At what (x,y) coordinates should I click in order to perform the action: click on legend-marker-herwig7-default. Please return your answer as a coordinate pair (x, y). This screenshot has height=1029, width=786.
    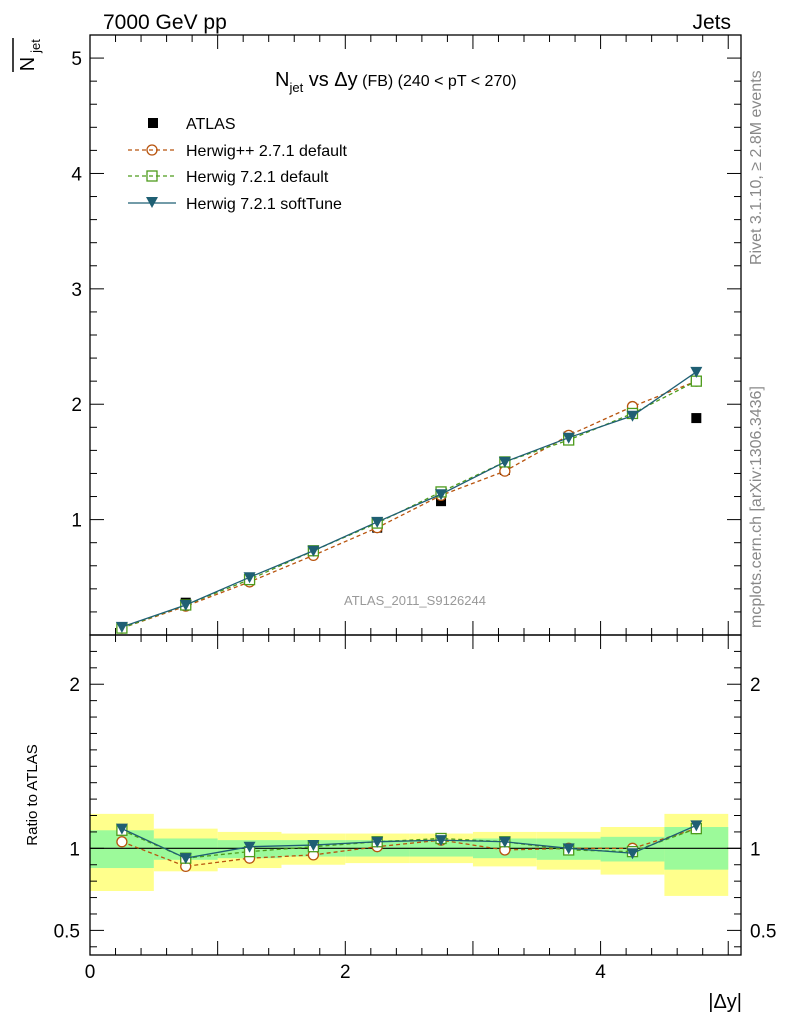
    Looking at the image, I should click on (152, 176).